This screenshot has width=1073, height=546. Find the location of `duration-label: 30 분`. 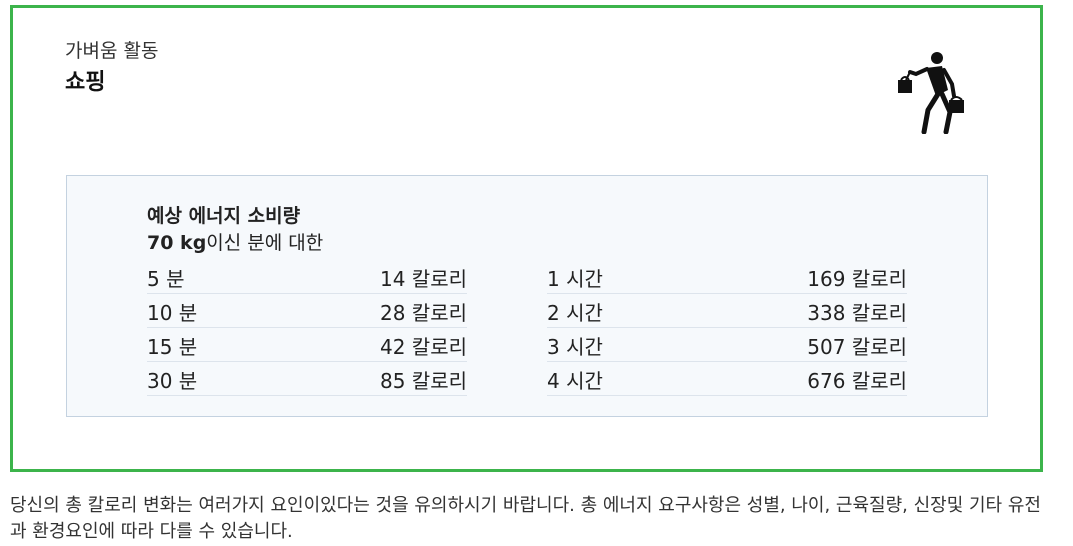

duration-label: 30 분 is located at coordinates (172, 380).